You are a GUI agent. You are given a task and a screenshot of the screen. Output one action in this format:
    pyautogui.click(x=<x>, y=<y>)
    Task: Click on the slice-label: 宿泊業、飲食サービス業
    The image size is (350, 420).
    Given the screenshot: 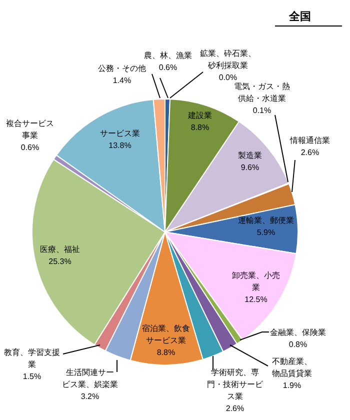 What is the action you would take?
    pyautogui.click(x=166, y=334)
    